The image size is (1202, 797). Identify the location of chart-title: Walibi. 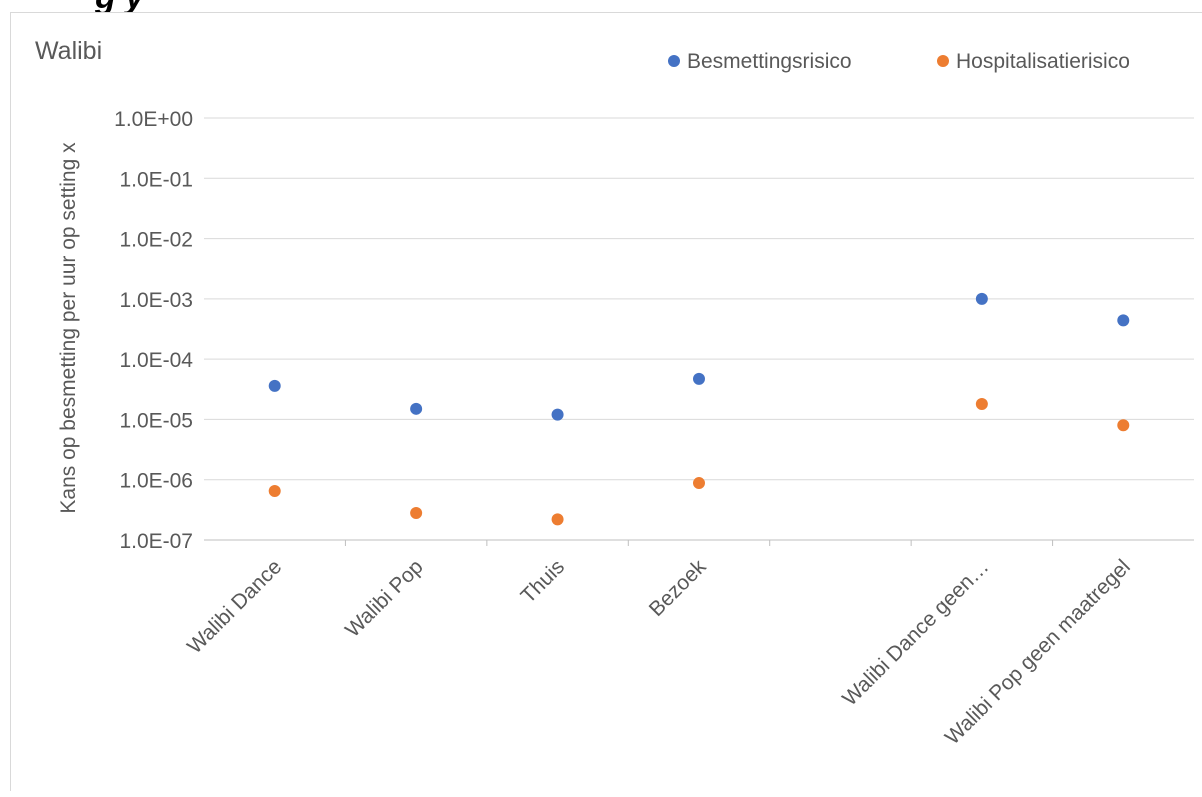
(68, 51).